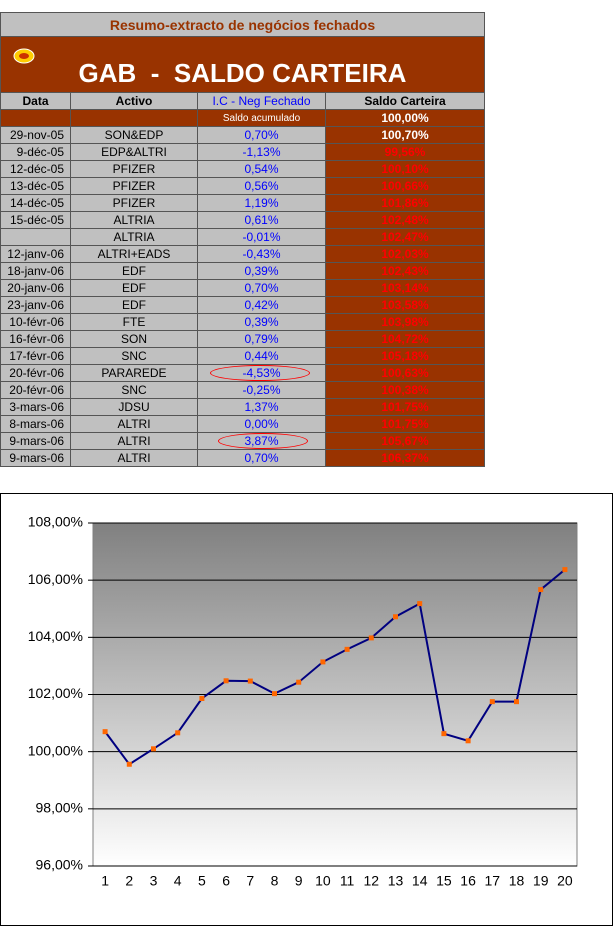 The width and height of the screenshot is (613, 926). I want to click on ic: 0,61%, so click(261, 220).